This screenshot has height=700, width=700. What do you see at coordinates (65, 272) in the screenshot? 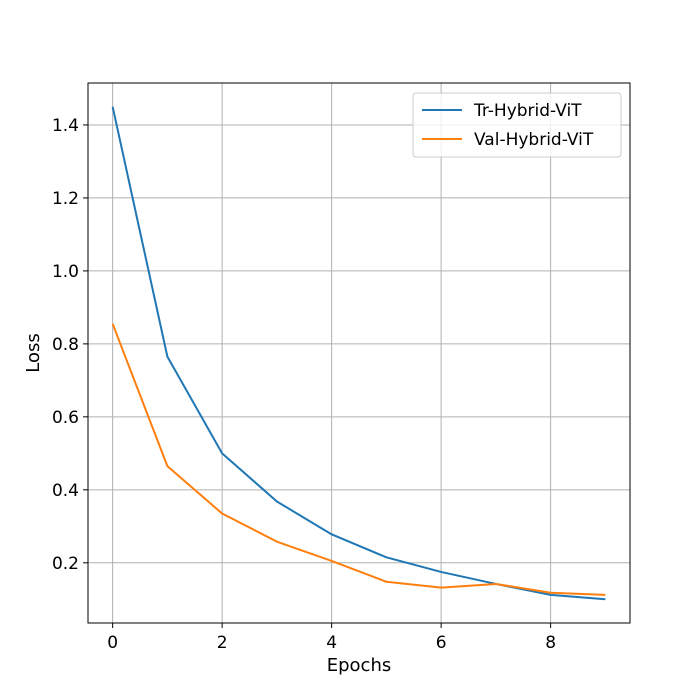
I see `y-tick-label: 1.0` at bounding box center [65, 272].